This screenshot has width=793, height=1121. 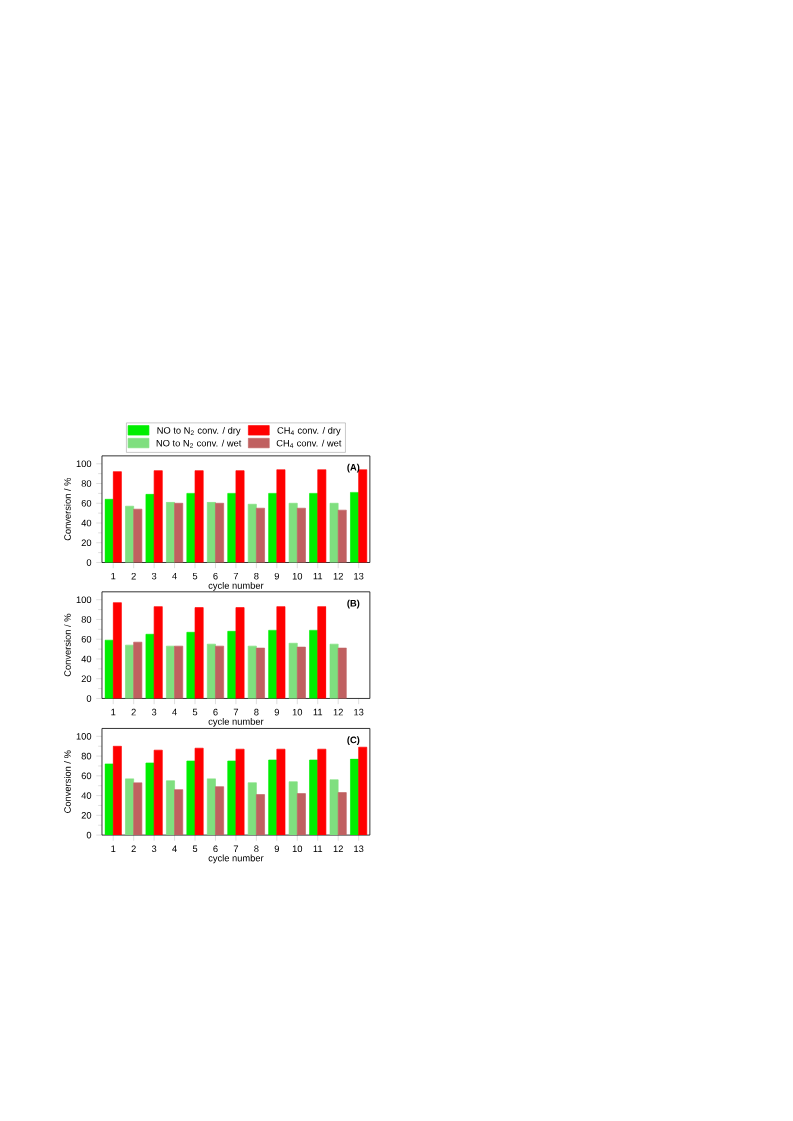 I want to click on legend-label: NO to N$_{2}$ conv. / wet, so click(x=199, y=443).